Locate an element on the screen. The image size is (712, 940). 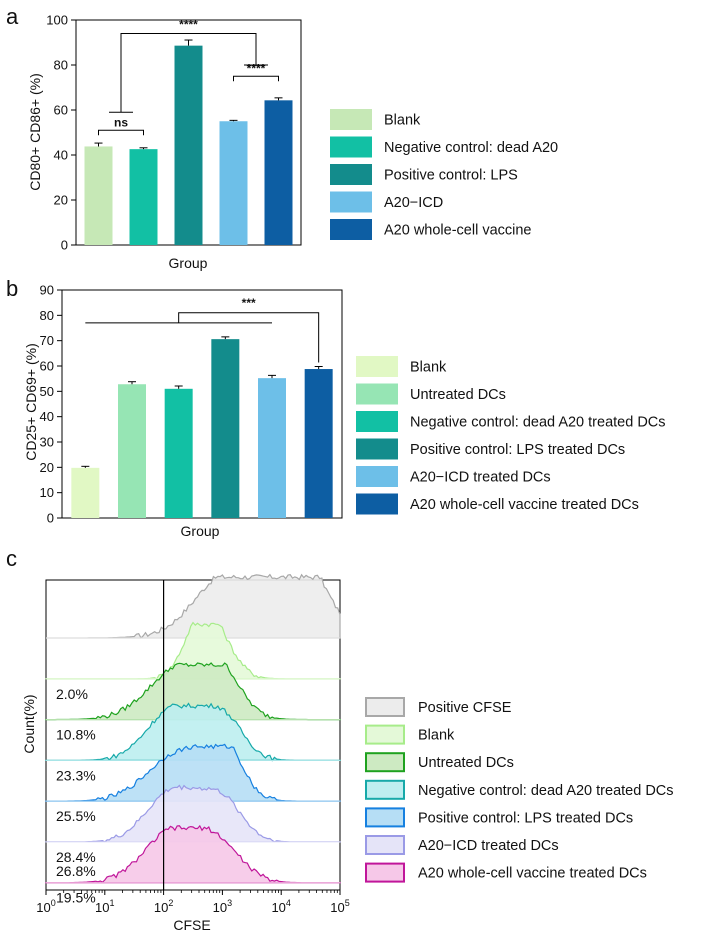
a-legend-label: Negative control: dead A20 is located at coordinates (471, 148).